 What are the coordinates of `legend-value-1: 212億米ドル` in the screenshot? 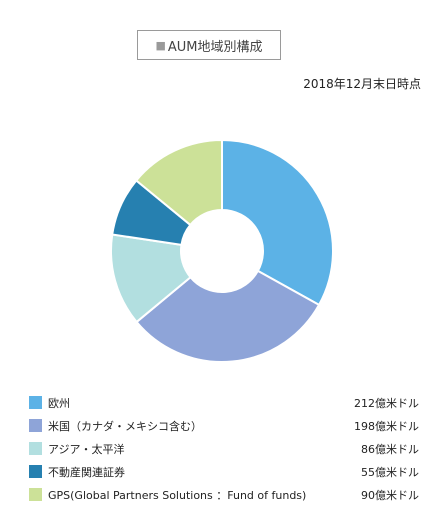 It's located at (386, 403).